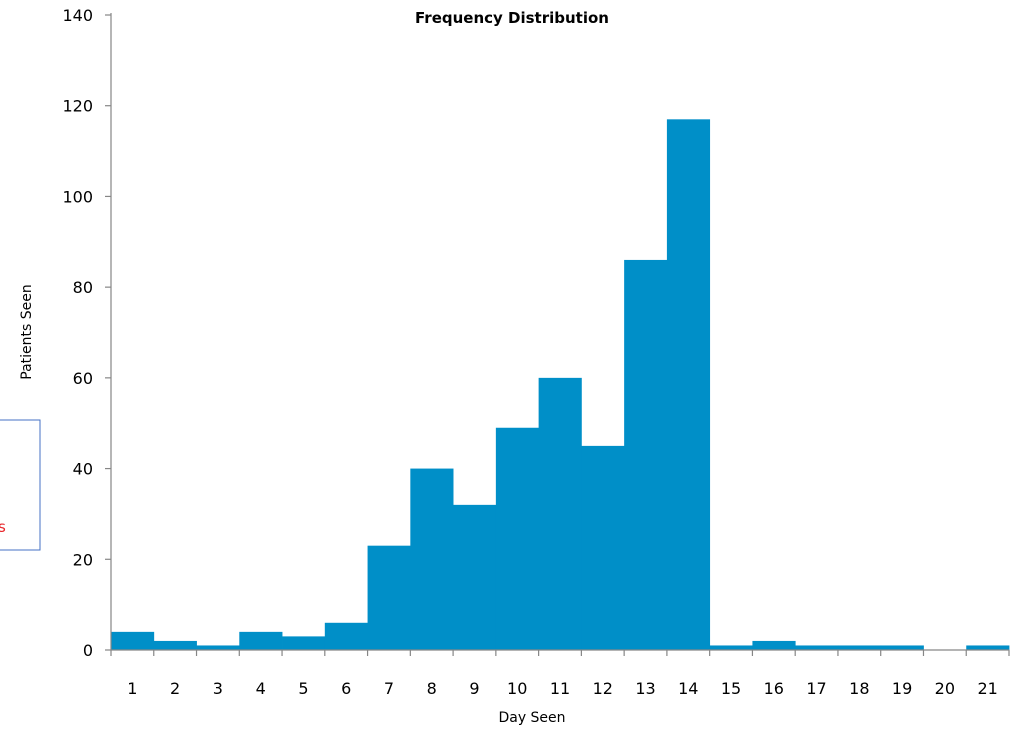 The height and width of the screenshot is (729, 1013). Describe the element at coordinates (945, 688) in the screenshot. I see `x-tick-label: 20` at that location.